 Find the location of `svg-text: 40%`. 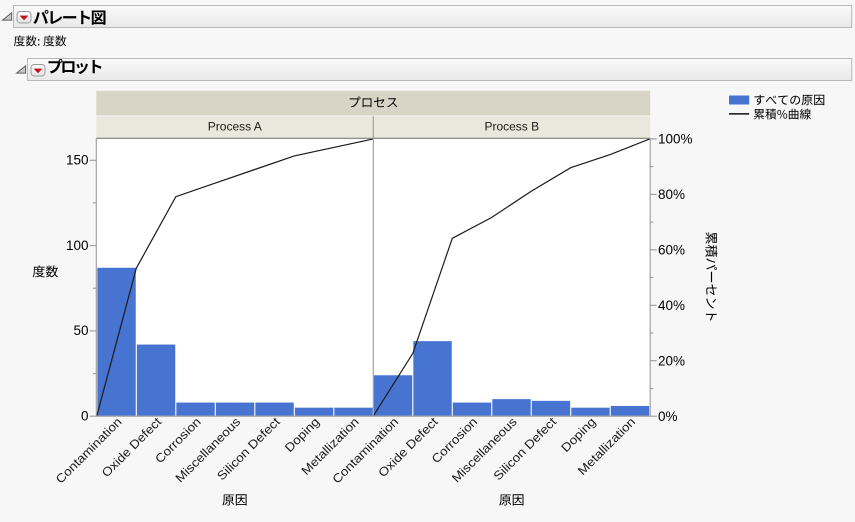

svg-text: 40% is located at coordinates (671, 305).